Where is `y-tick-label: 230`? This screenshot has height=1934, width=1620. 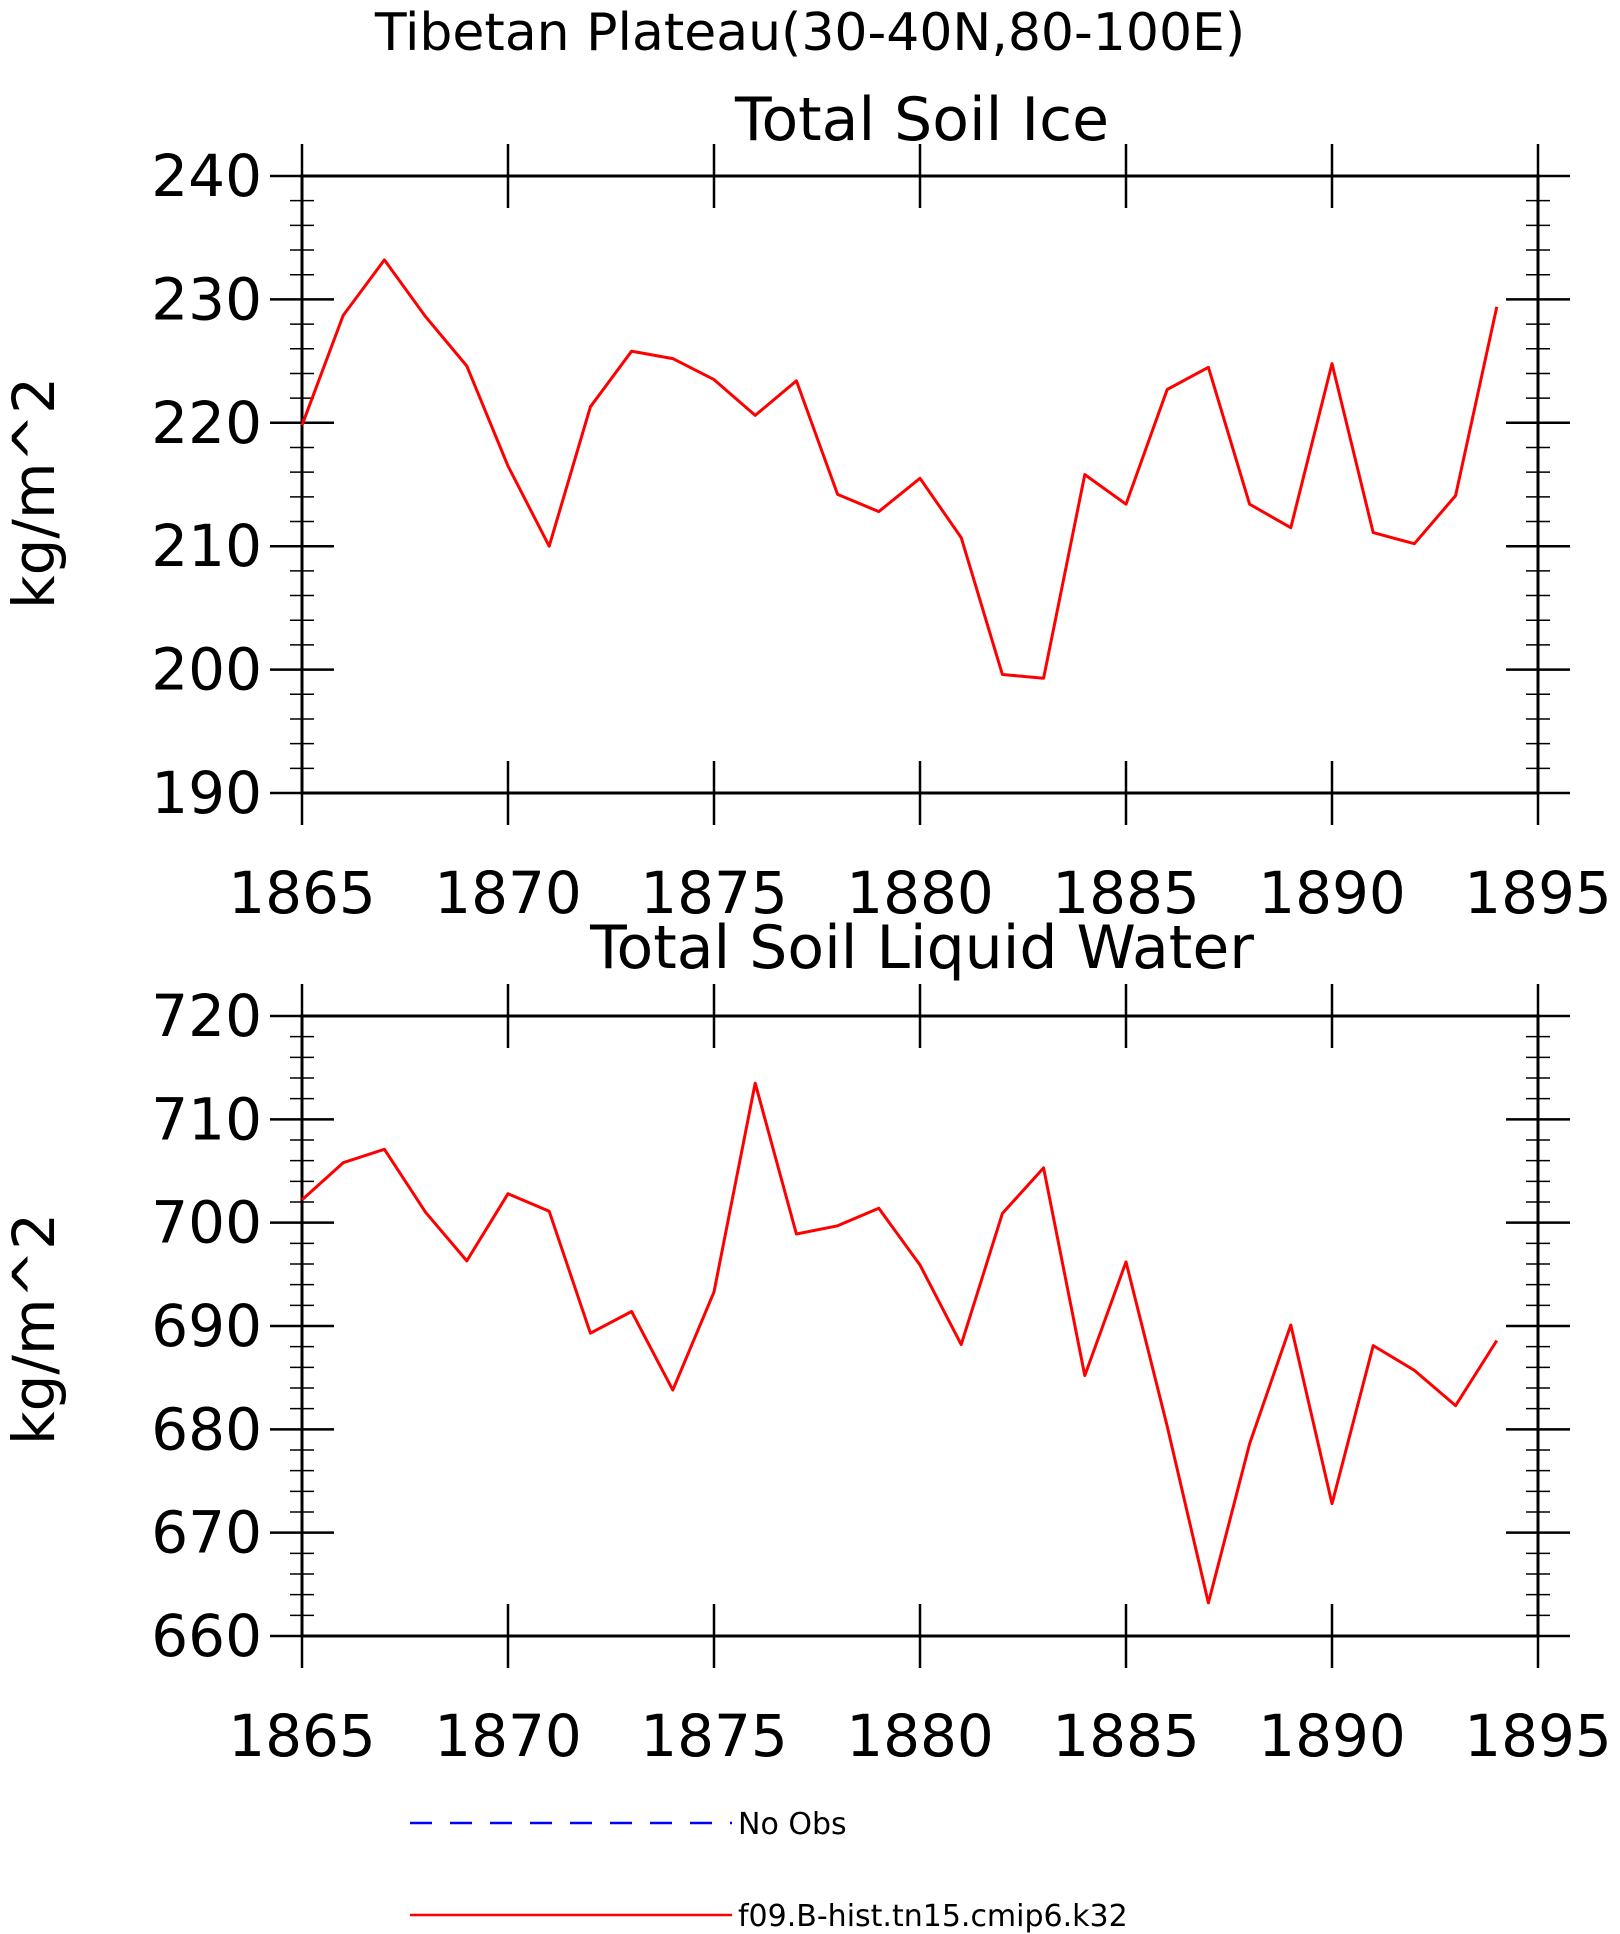 y-tick-label: 230 is located at coordinates (206, 299).